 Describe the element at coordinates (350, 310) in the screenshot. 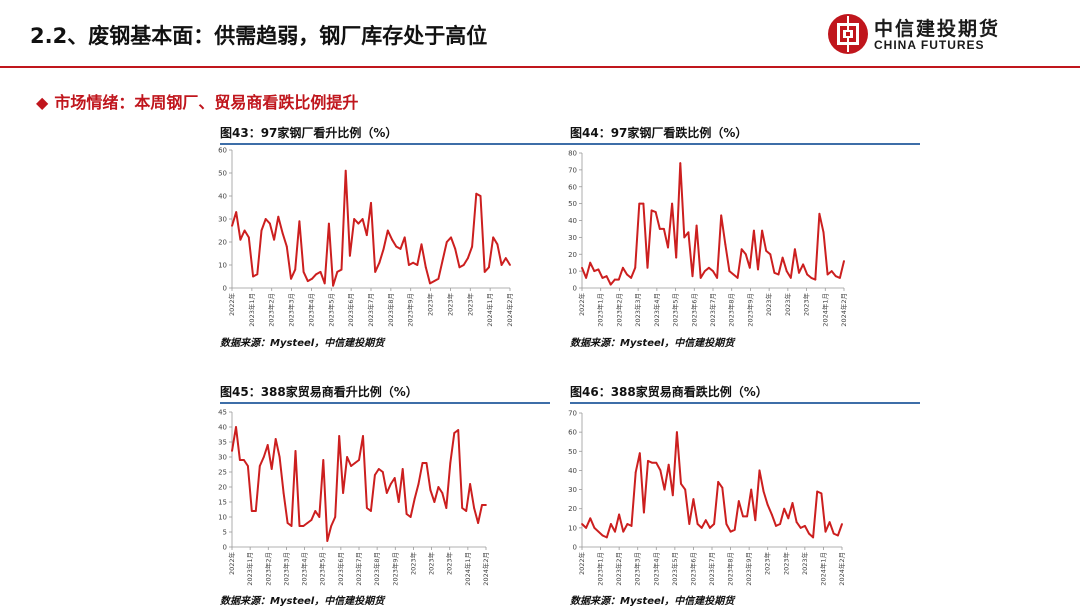

I see `x-tick-label: 2023年6月` at that location.